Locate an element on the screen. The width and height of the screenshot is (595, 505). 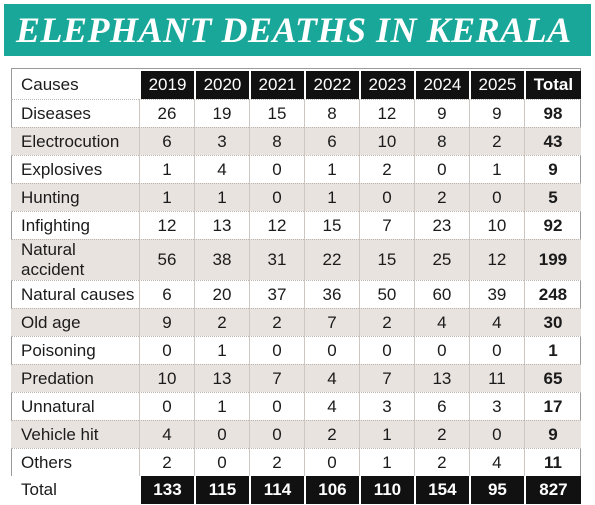
table-row: Electrocution 6 3 8 6 10 8 2 43 is located at coordinates (296, 141).